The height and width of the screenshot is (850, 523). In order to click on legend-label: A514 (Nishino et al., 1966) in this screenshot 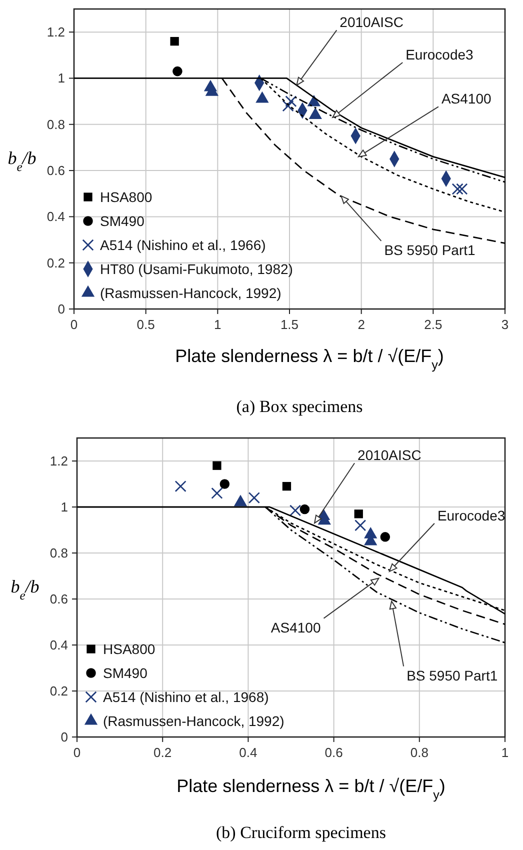, I will do `click(183, 245)`.